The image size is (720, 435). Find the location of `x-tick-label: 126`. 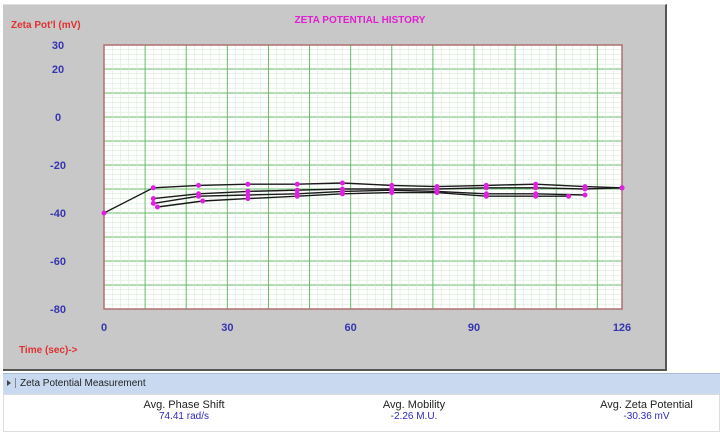

x-tick-label: 126 is located at coordinates (622, 328).